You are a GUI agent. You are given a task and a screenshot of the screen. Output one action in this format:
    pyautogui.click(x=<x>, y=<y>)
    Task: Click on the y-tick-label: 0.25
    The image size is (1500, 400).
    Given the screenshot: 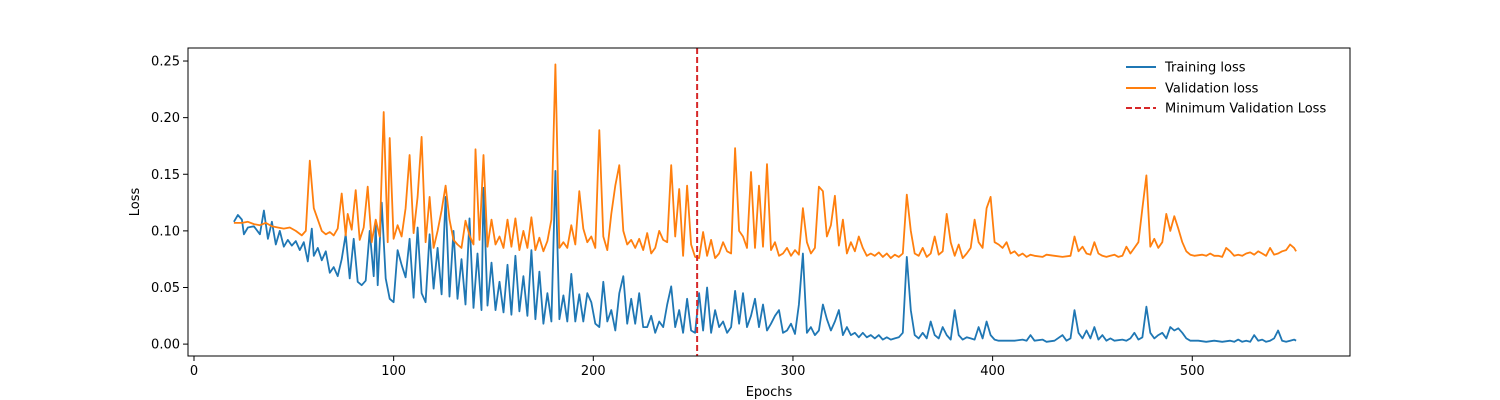 What is the action you would take?
    pyautogui.click(x=165, y=62)
    